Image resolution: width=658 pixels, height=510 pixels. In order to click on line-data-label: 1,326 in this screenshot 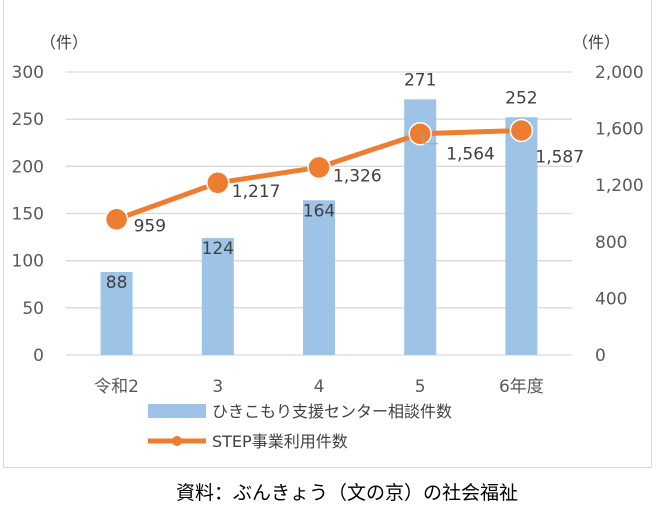, I will do `click(357, 176)`.